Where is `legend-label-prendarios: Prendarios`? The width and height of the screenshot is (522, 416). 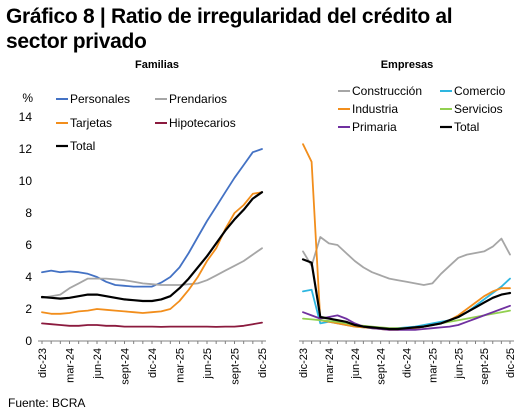 legend-label-prendarios: Prendarios is located at coordinates (198, 99).